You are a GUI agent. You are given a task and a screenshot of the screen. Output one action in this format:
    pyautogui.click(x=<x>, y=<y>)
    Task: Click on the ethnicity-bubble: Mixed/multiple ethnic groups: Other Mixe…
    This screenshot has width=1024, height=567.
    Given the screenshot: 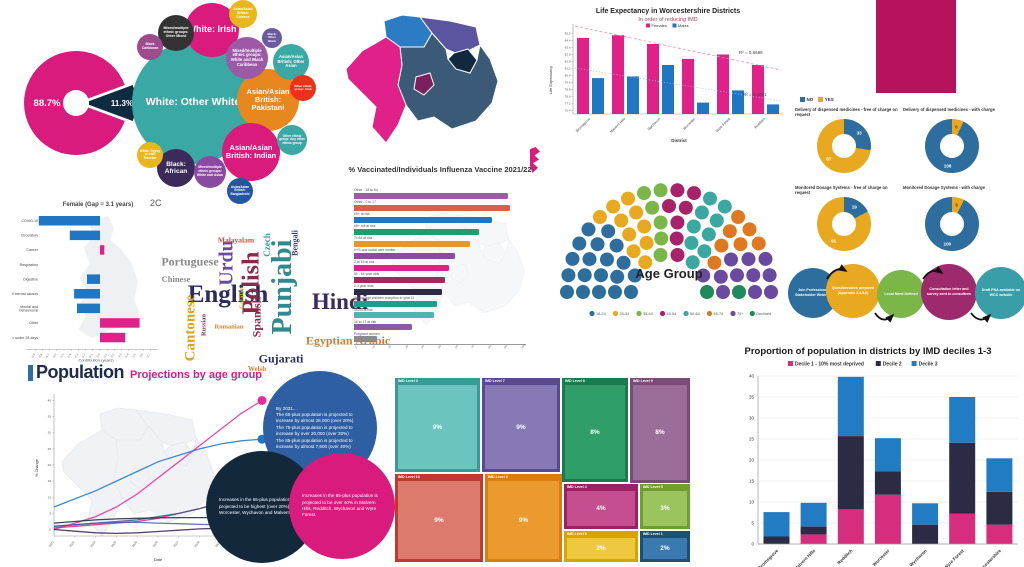 What is the action you would take?
    pyautogui.click(x=176, y=33)
    